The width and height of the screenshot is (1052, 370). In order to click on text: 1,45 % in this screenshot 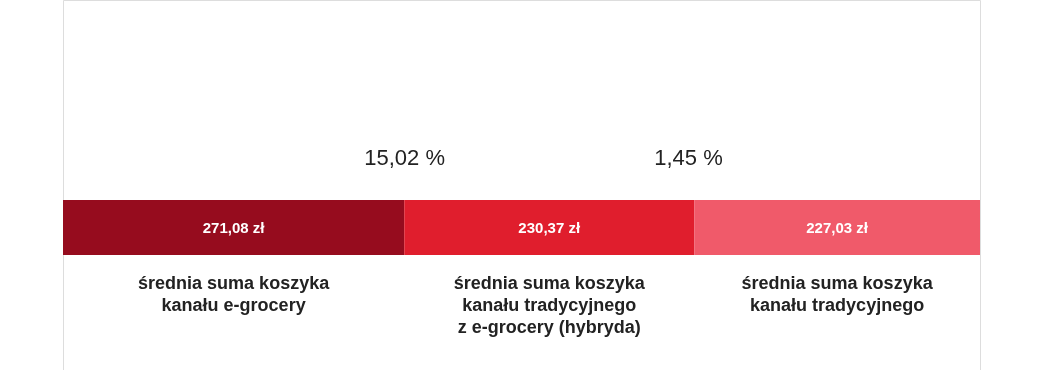, I will do `click(688, 157)`.